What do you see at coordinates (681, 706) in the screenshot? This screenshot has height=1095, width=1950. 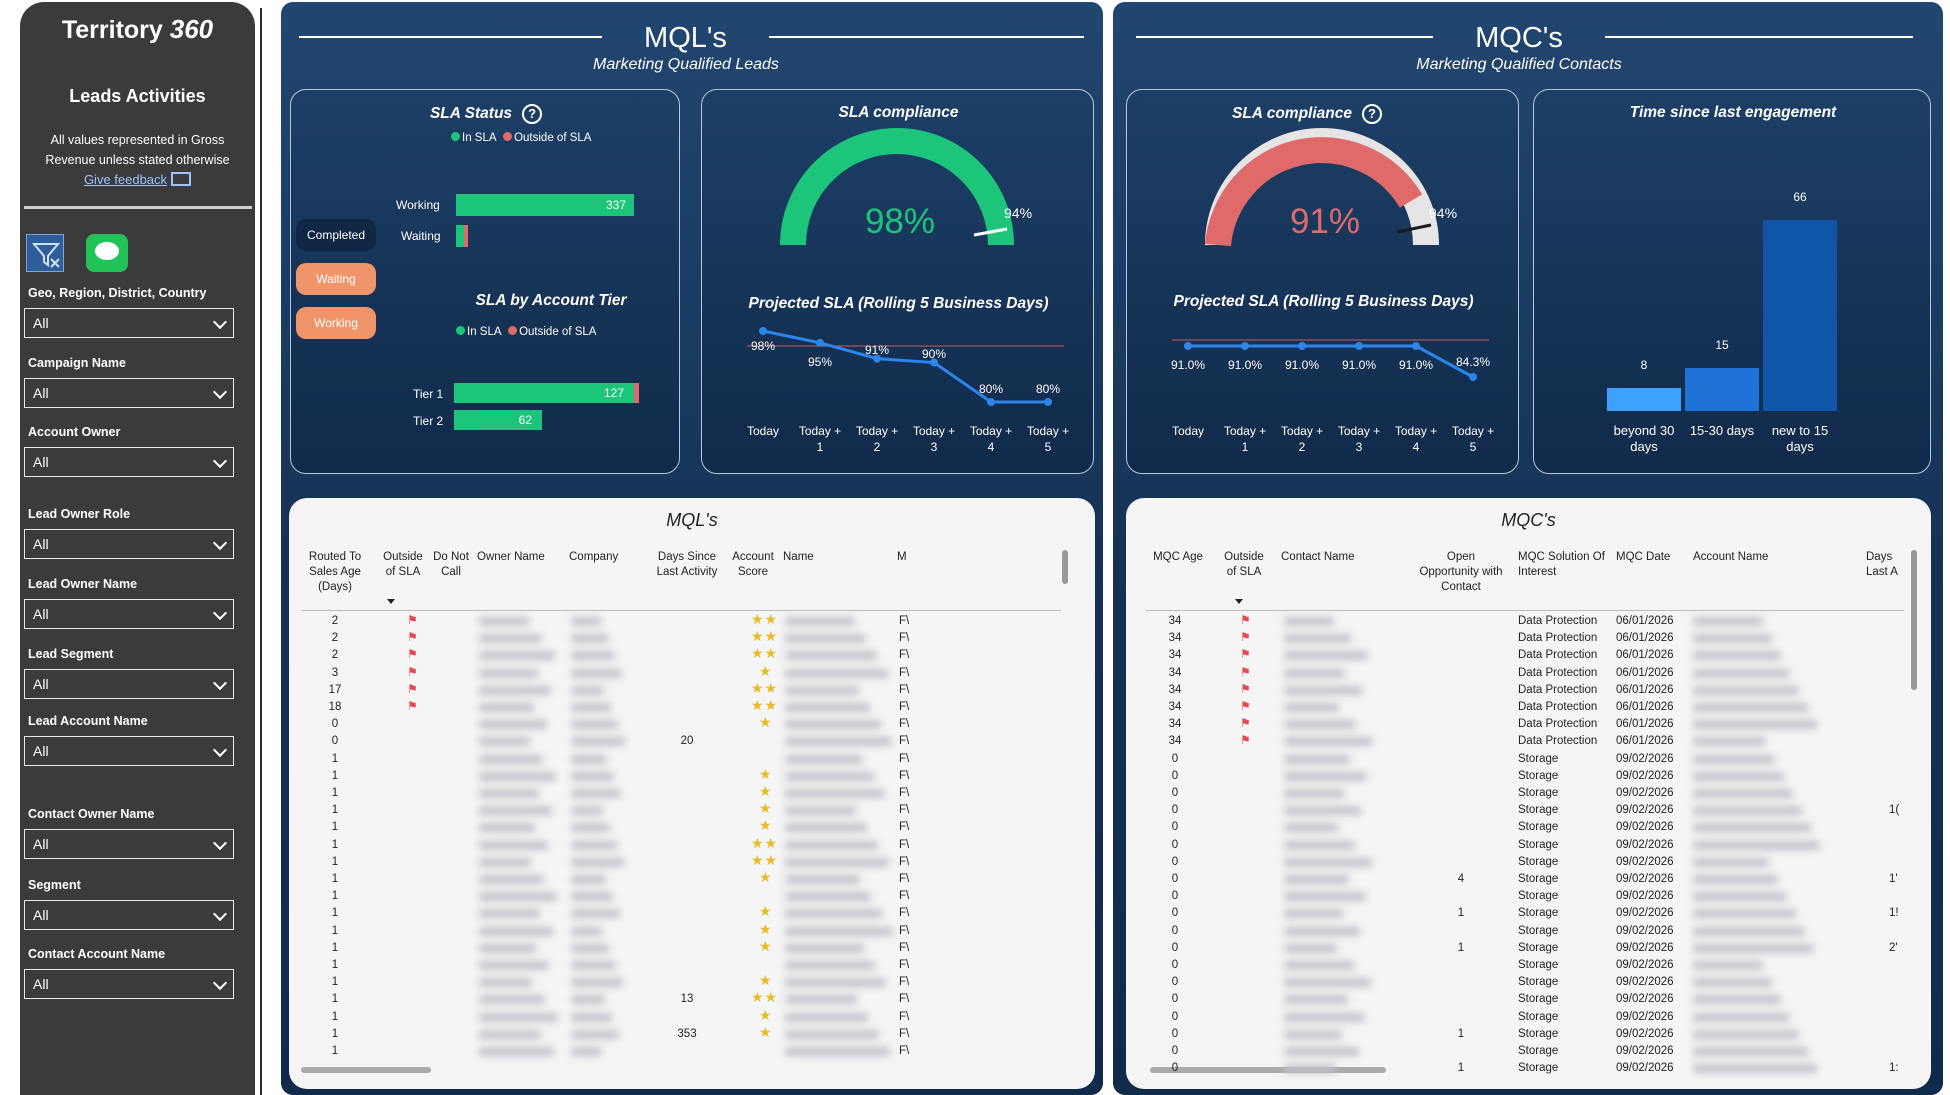 I see `table-row: 18 ⚑ ★★ F\` at bounding box center [681, 706].